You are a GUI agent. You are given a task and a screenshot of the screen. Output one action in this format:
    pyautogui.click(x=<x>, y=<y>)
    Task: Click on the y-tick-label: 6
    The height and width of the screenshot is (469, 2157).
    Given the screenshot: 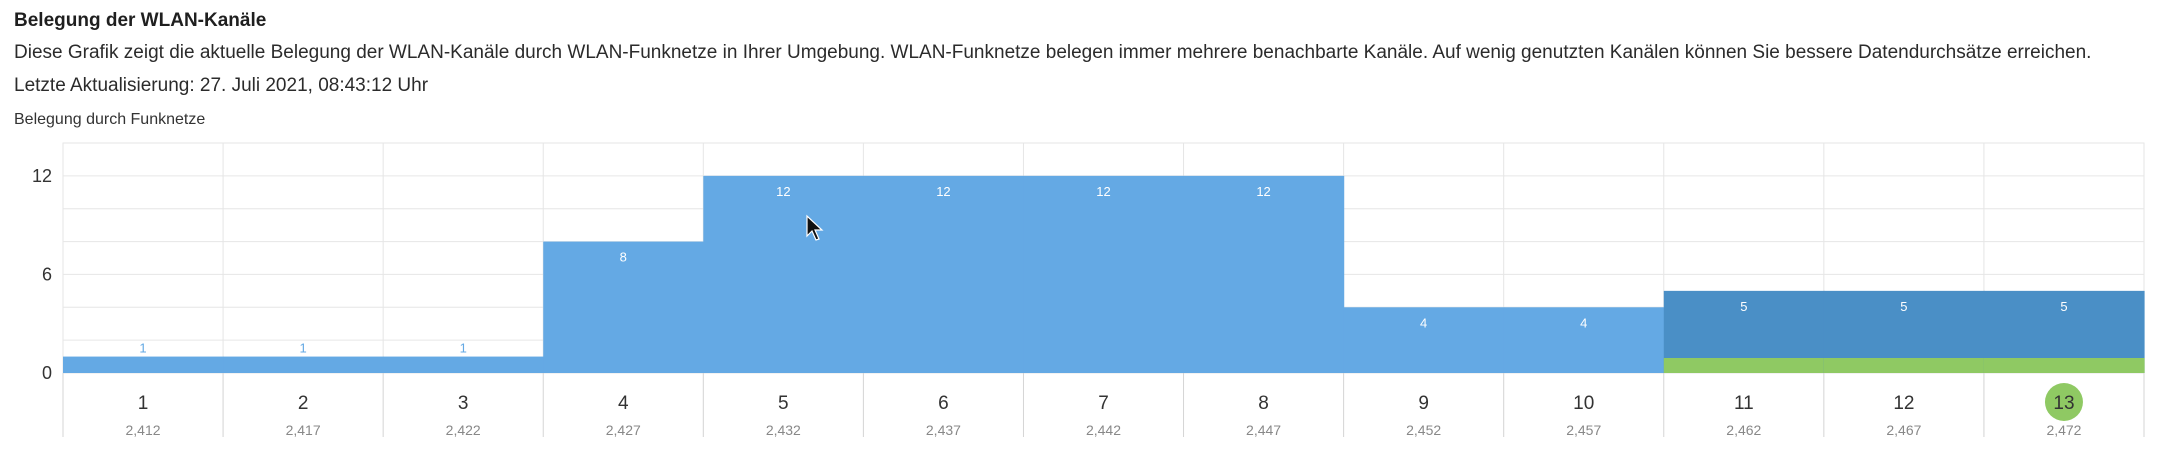 What is the action you would take?
    pyautogui.click(x=47, y=274)
    